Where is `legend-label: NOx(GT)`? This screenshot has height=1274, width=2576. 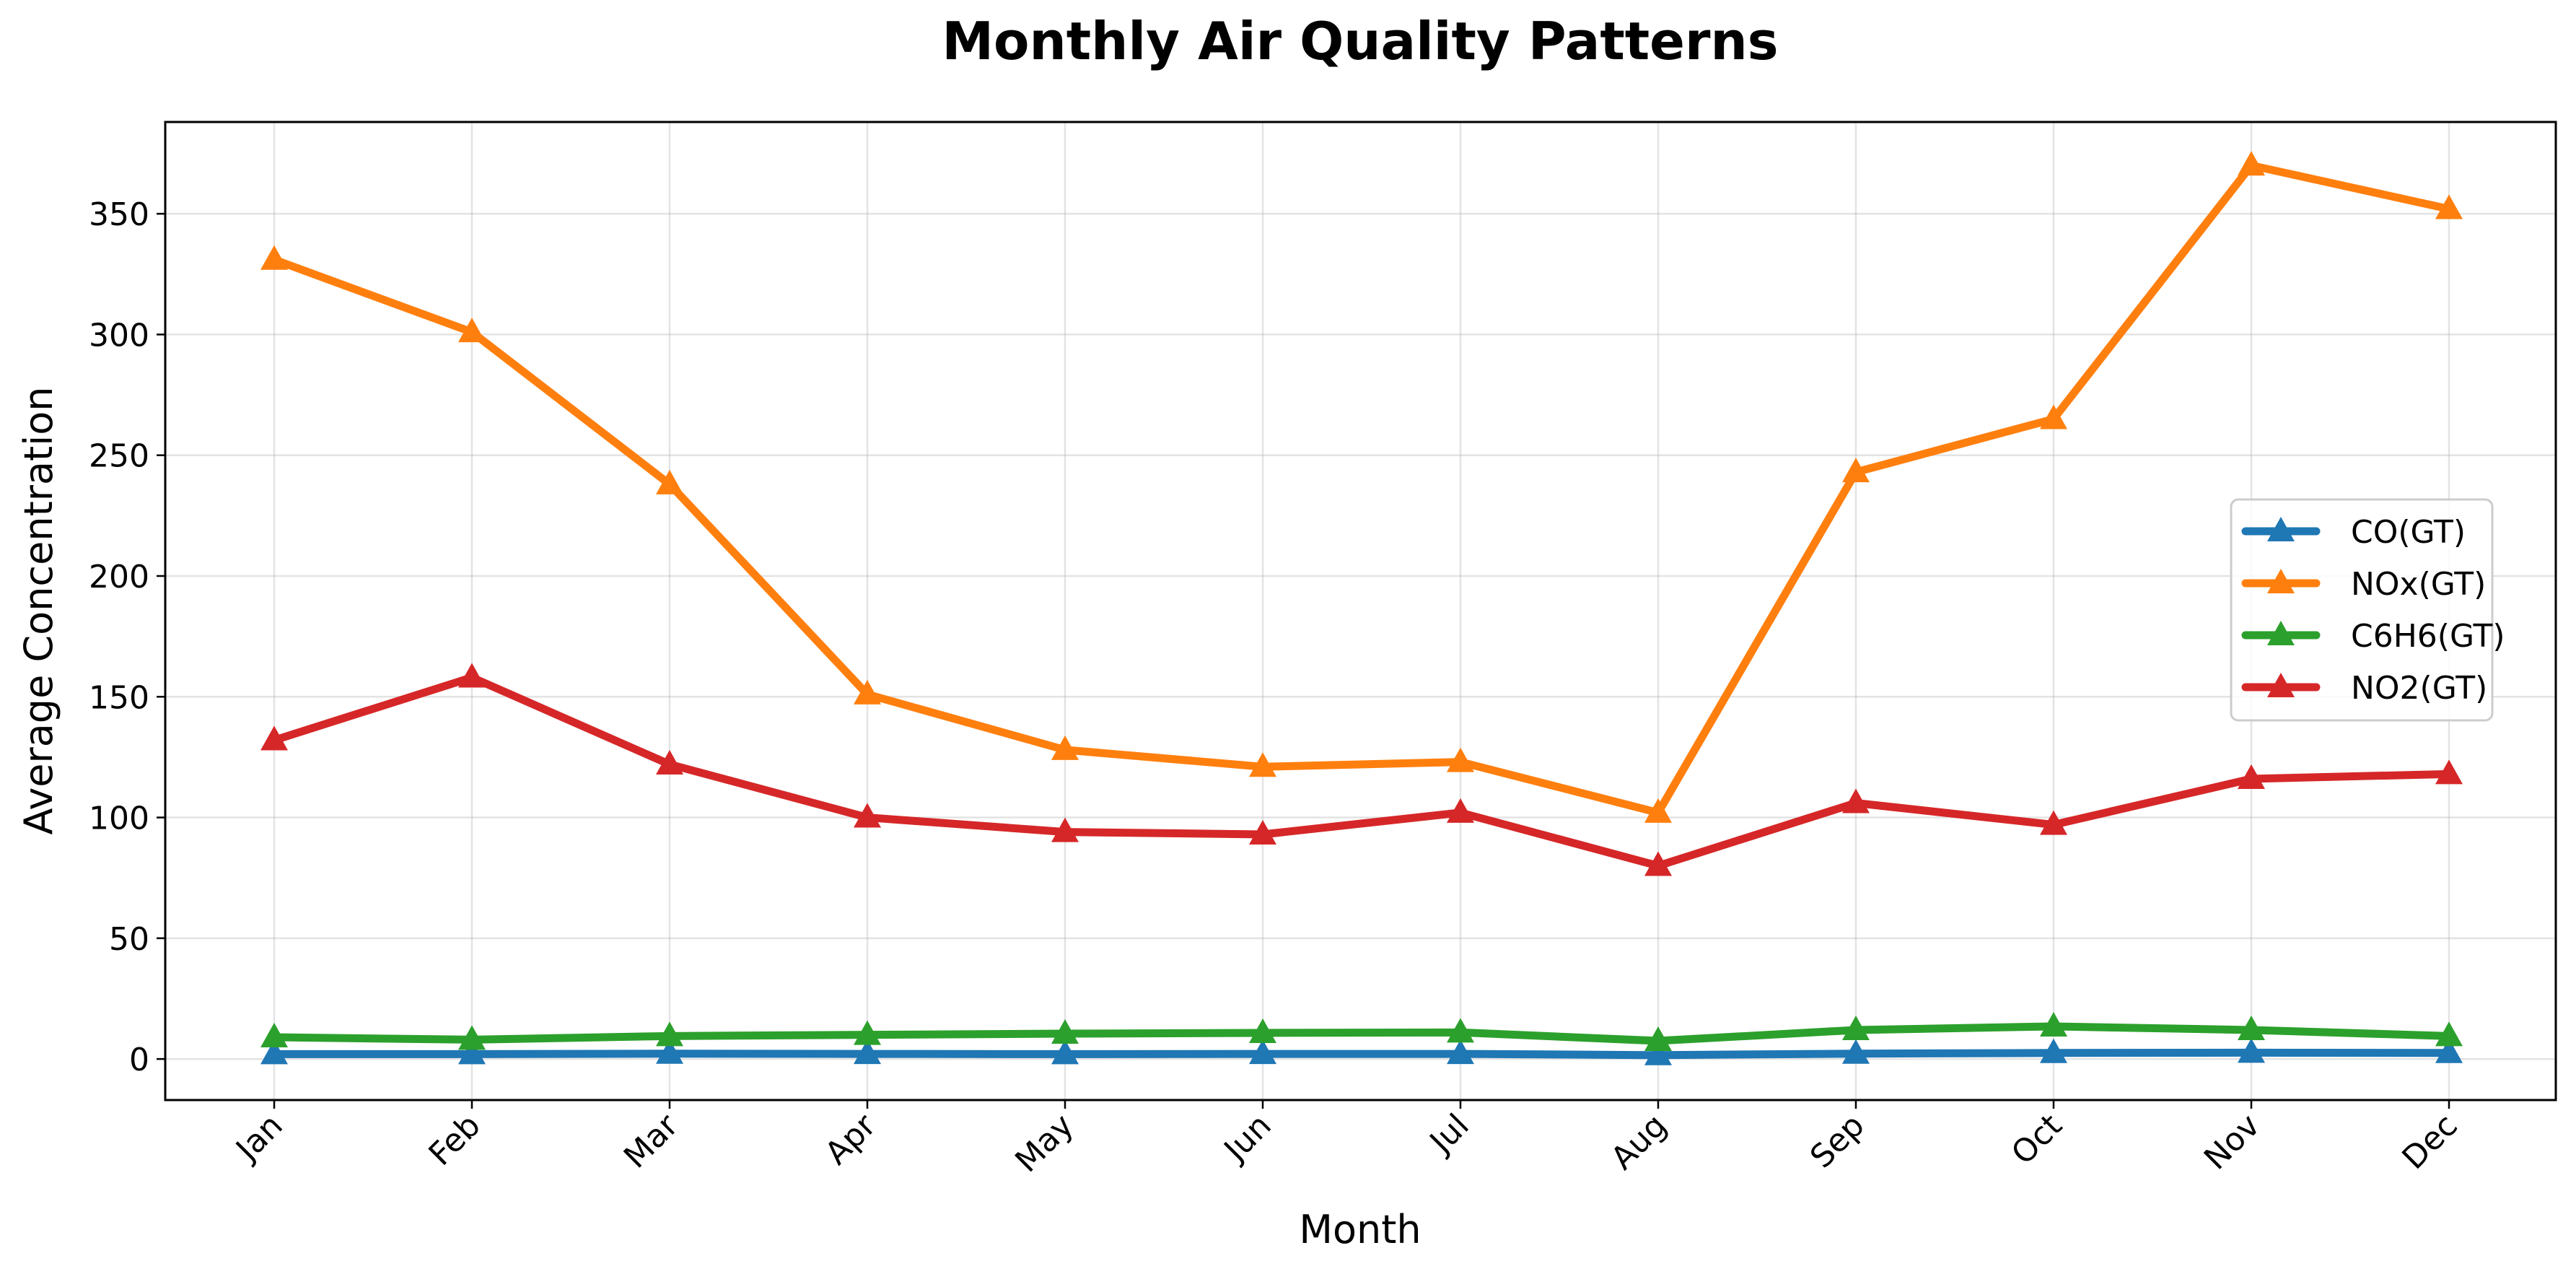 legend-label: NOx(GT) is located at coordinates (2418, 584).